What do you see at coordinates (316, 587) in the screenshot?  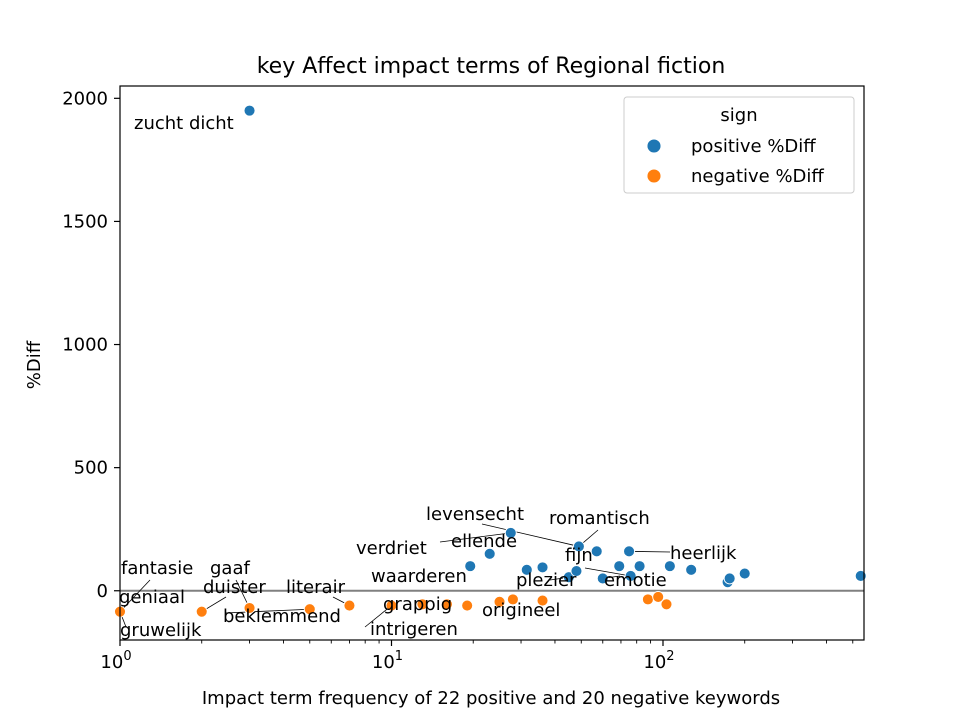 I see `annotation-label: literair` at bounding box center [316, 587].